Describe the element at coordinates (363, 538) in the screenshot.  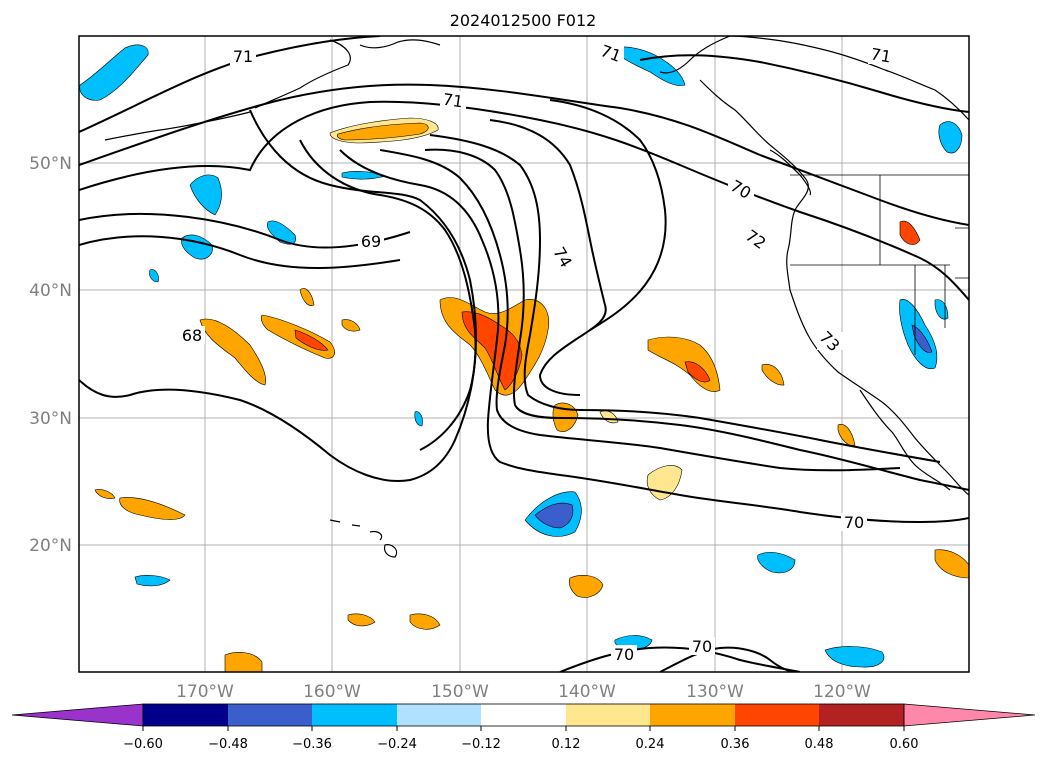
I see `hawaii-islands` at that location.